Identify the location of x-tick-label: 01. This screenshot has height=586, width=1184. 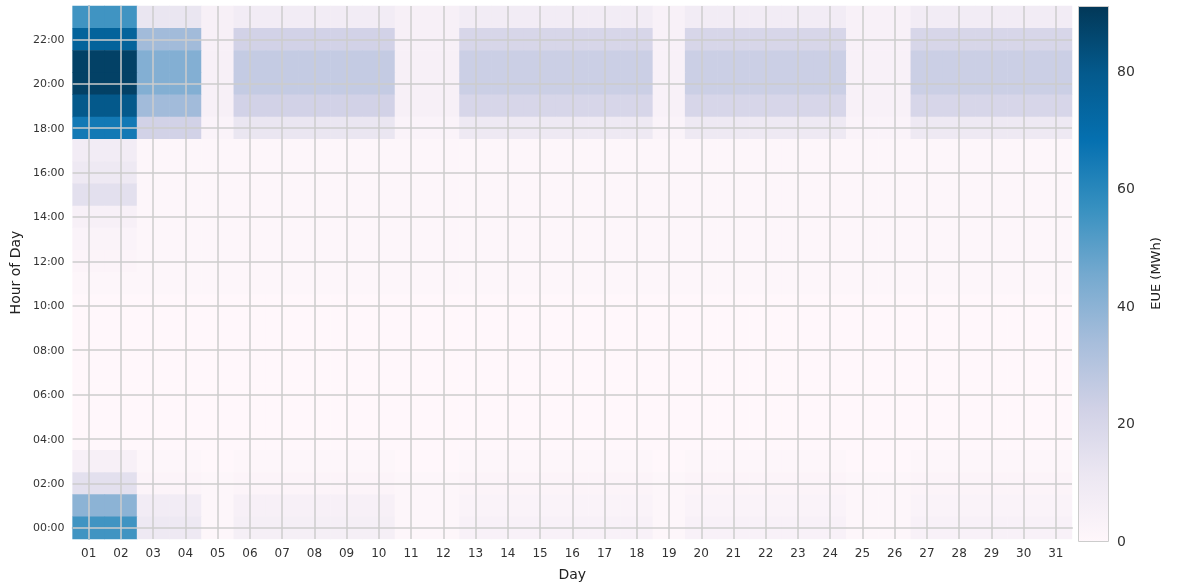
(89, 553).